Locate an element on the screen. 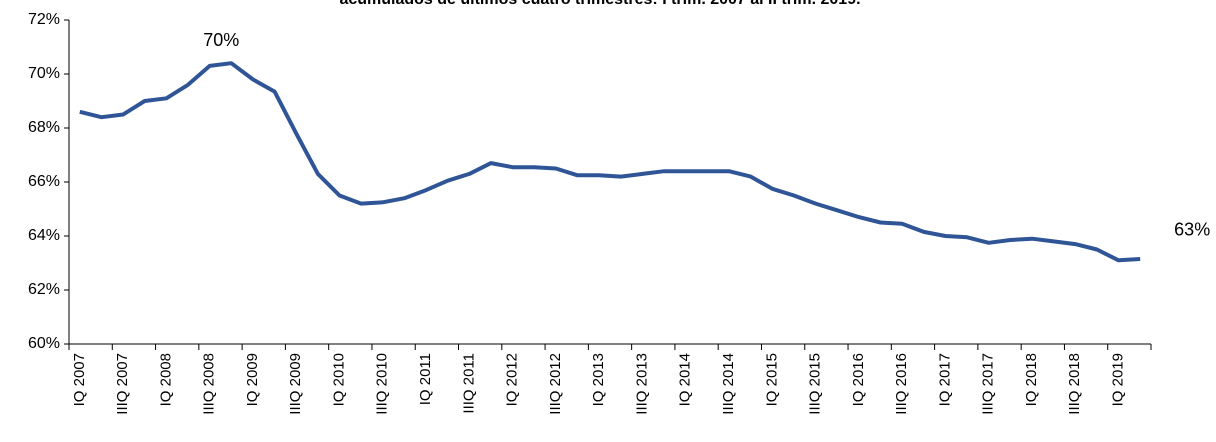 This screenshot has width=1216, height=442. x-tick-label: IIIQ 2009 is located at coordinates (295, 384).